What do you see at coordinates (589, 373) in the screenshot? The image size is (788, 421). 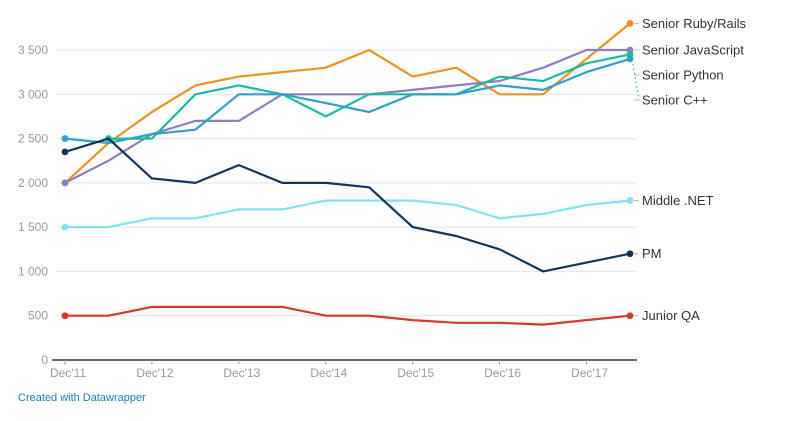 I see `x-axis-tick-label: Dec'17` at bounding box center [589, 373].